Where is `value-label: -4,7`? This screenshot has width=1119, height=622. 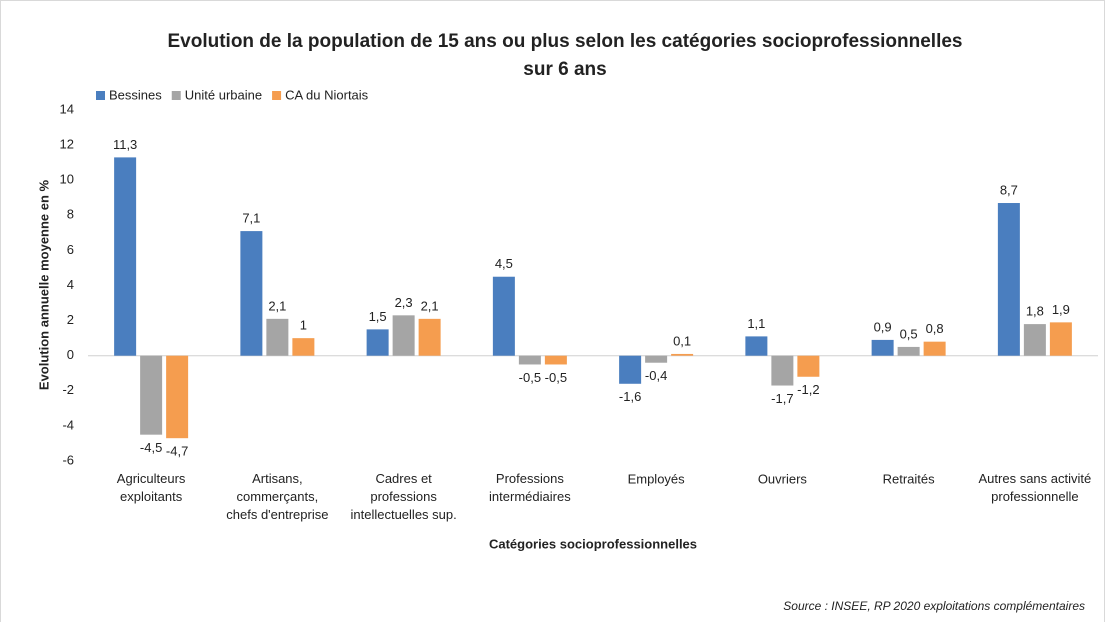
value-label: -4,7 is located at coordinates (177, 451).